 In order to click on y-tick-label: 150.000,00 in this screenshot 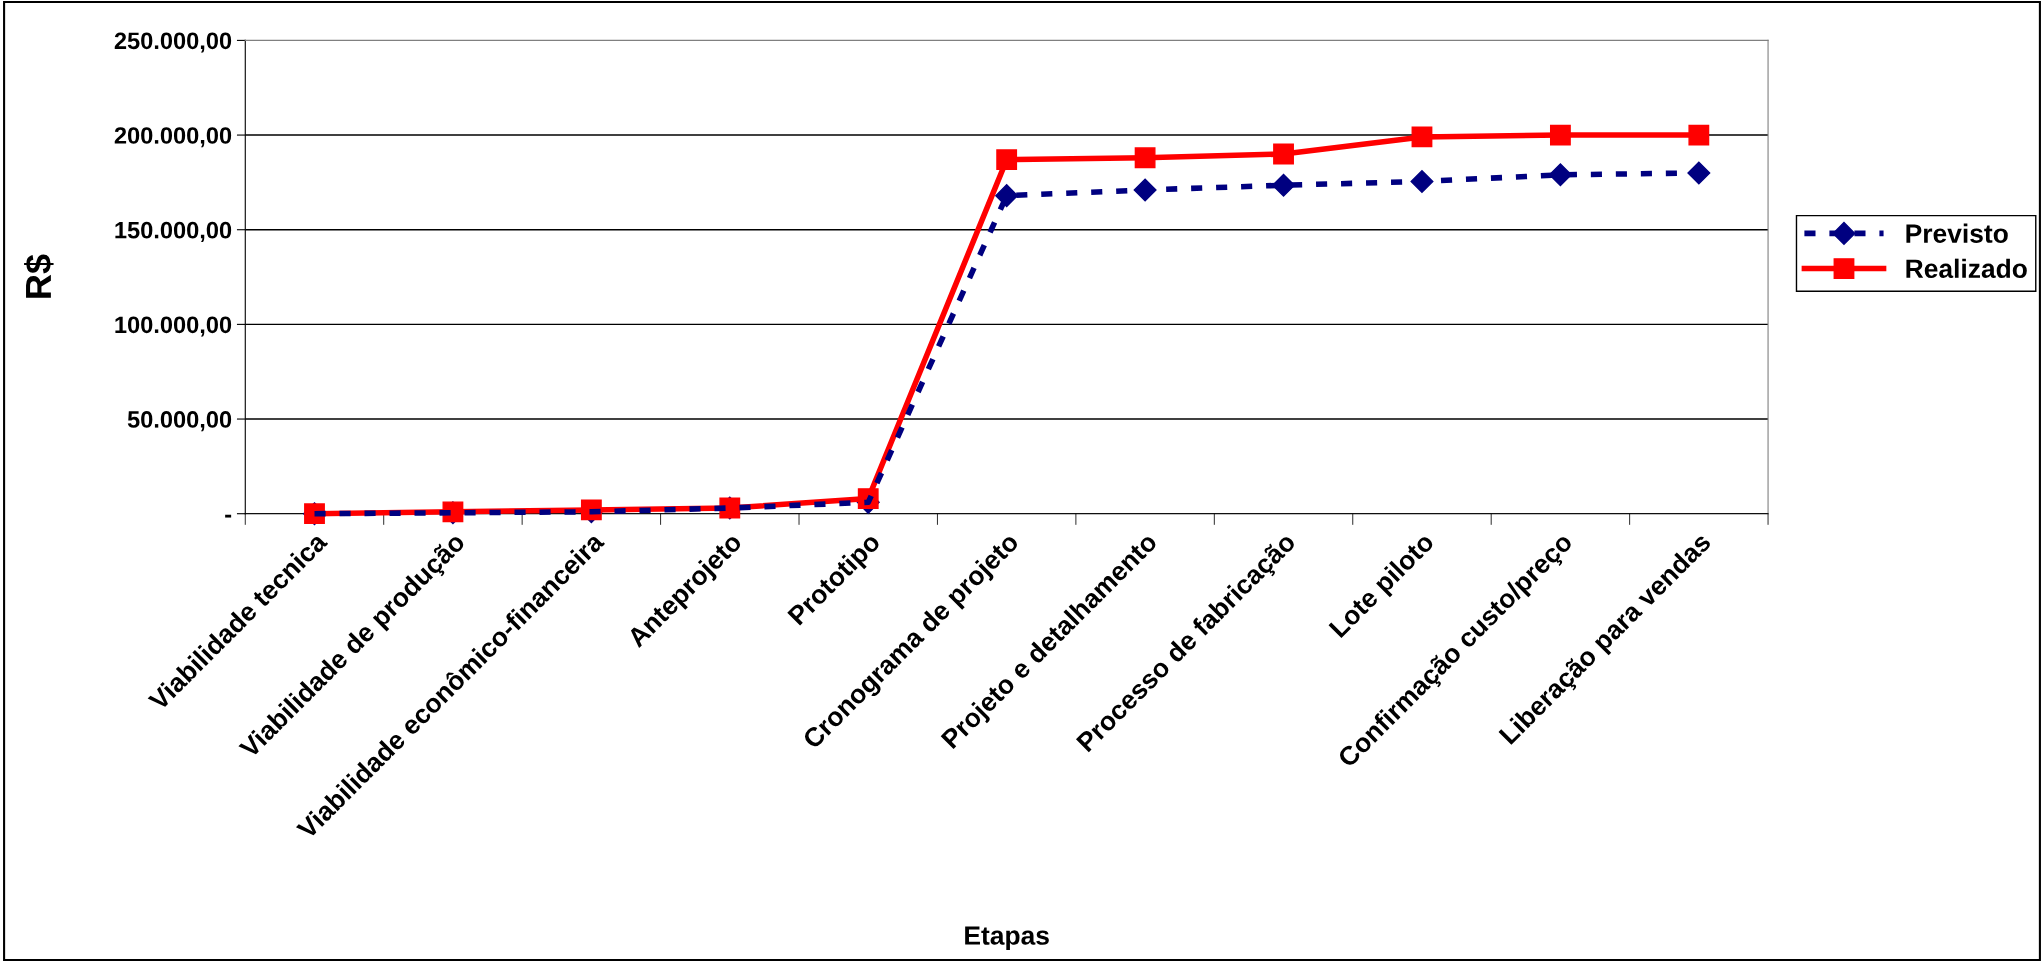, I will do `click(173, 231)`.